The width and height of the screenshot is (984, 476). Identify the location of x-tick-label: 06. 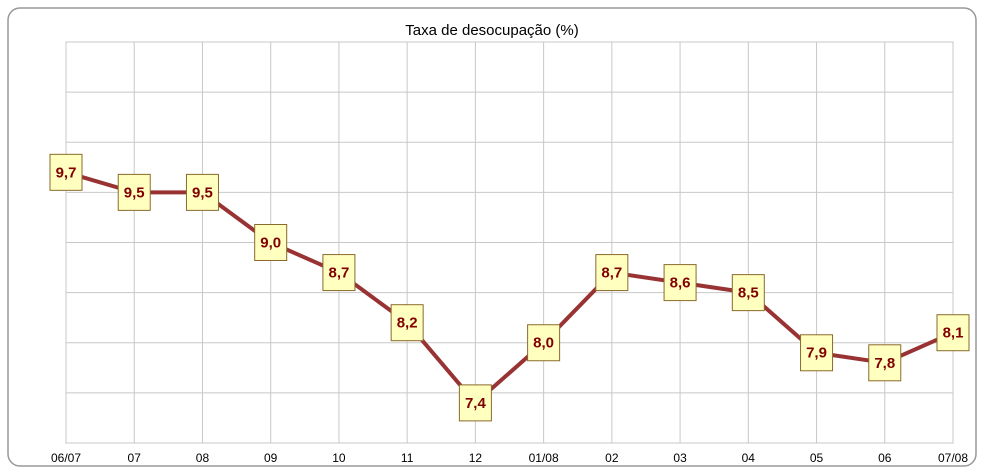
(885, 458).